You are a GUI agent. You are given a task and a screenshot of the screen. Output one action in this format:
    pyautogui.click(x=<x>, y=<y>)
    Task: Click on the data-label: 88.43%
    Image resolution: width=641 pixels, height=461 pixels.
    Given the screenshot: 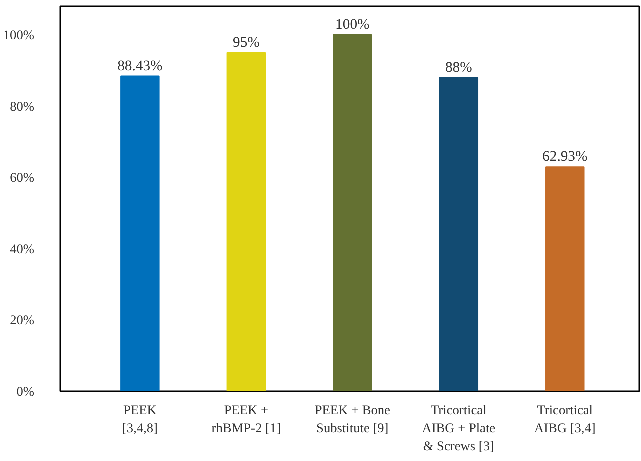 What is the action you would take?
    pyautogui.click(x=140, y=66)
    